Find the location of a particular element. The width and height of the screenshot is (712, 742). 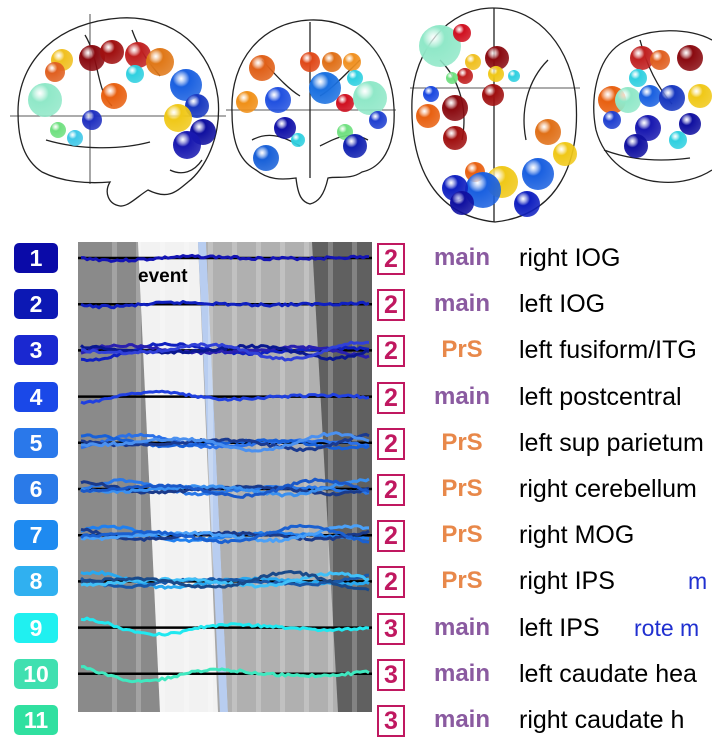

row-number-badge: 2 is located at coordinates (36, 304).